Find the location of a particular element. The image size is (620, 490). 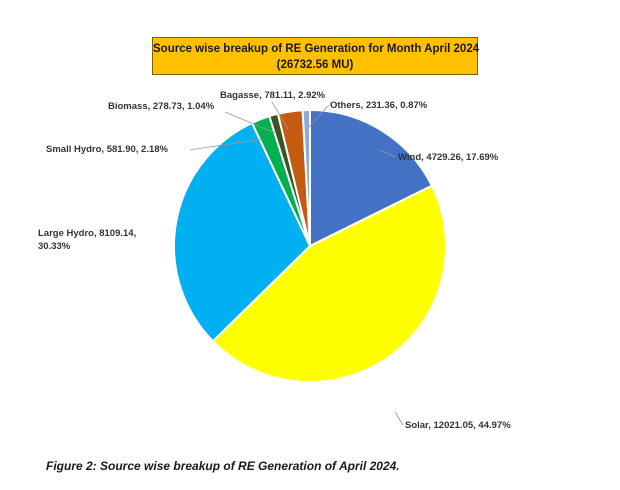

pie-slice-large-hydro is located at coordinates (242, 232).